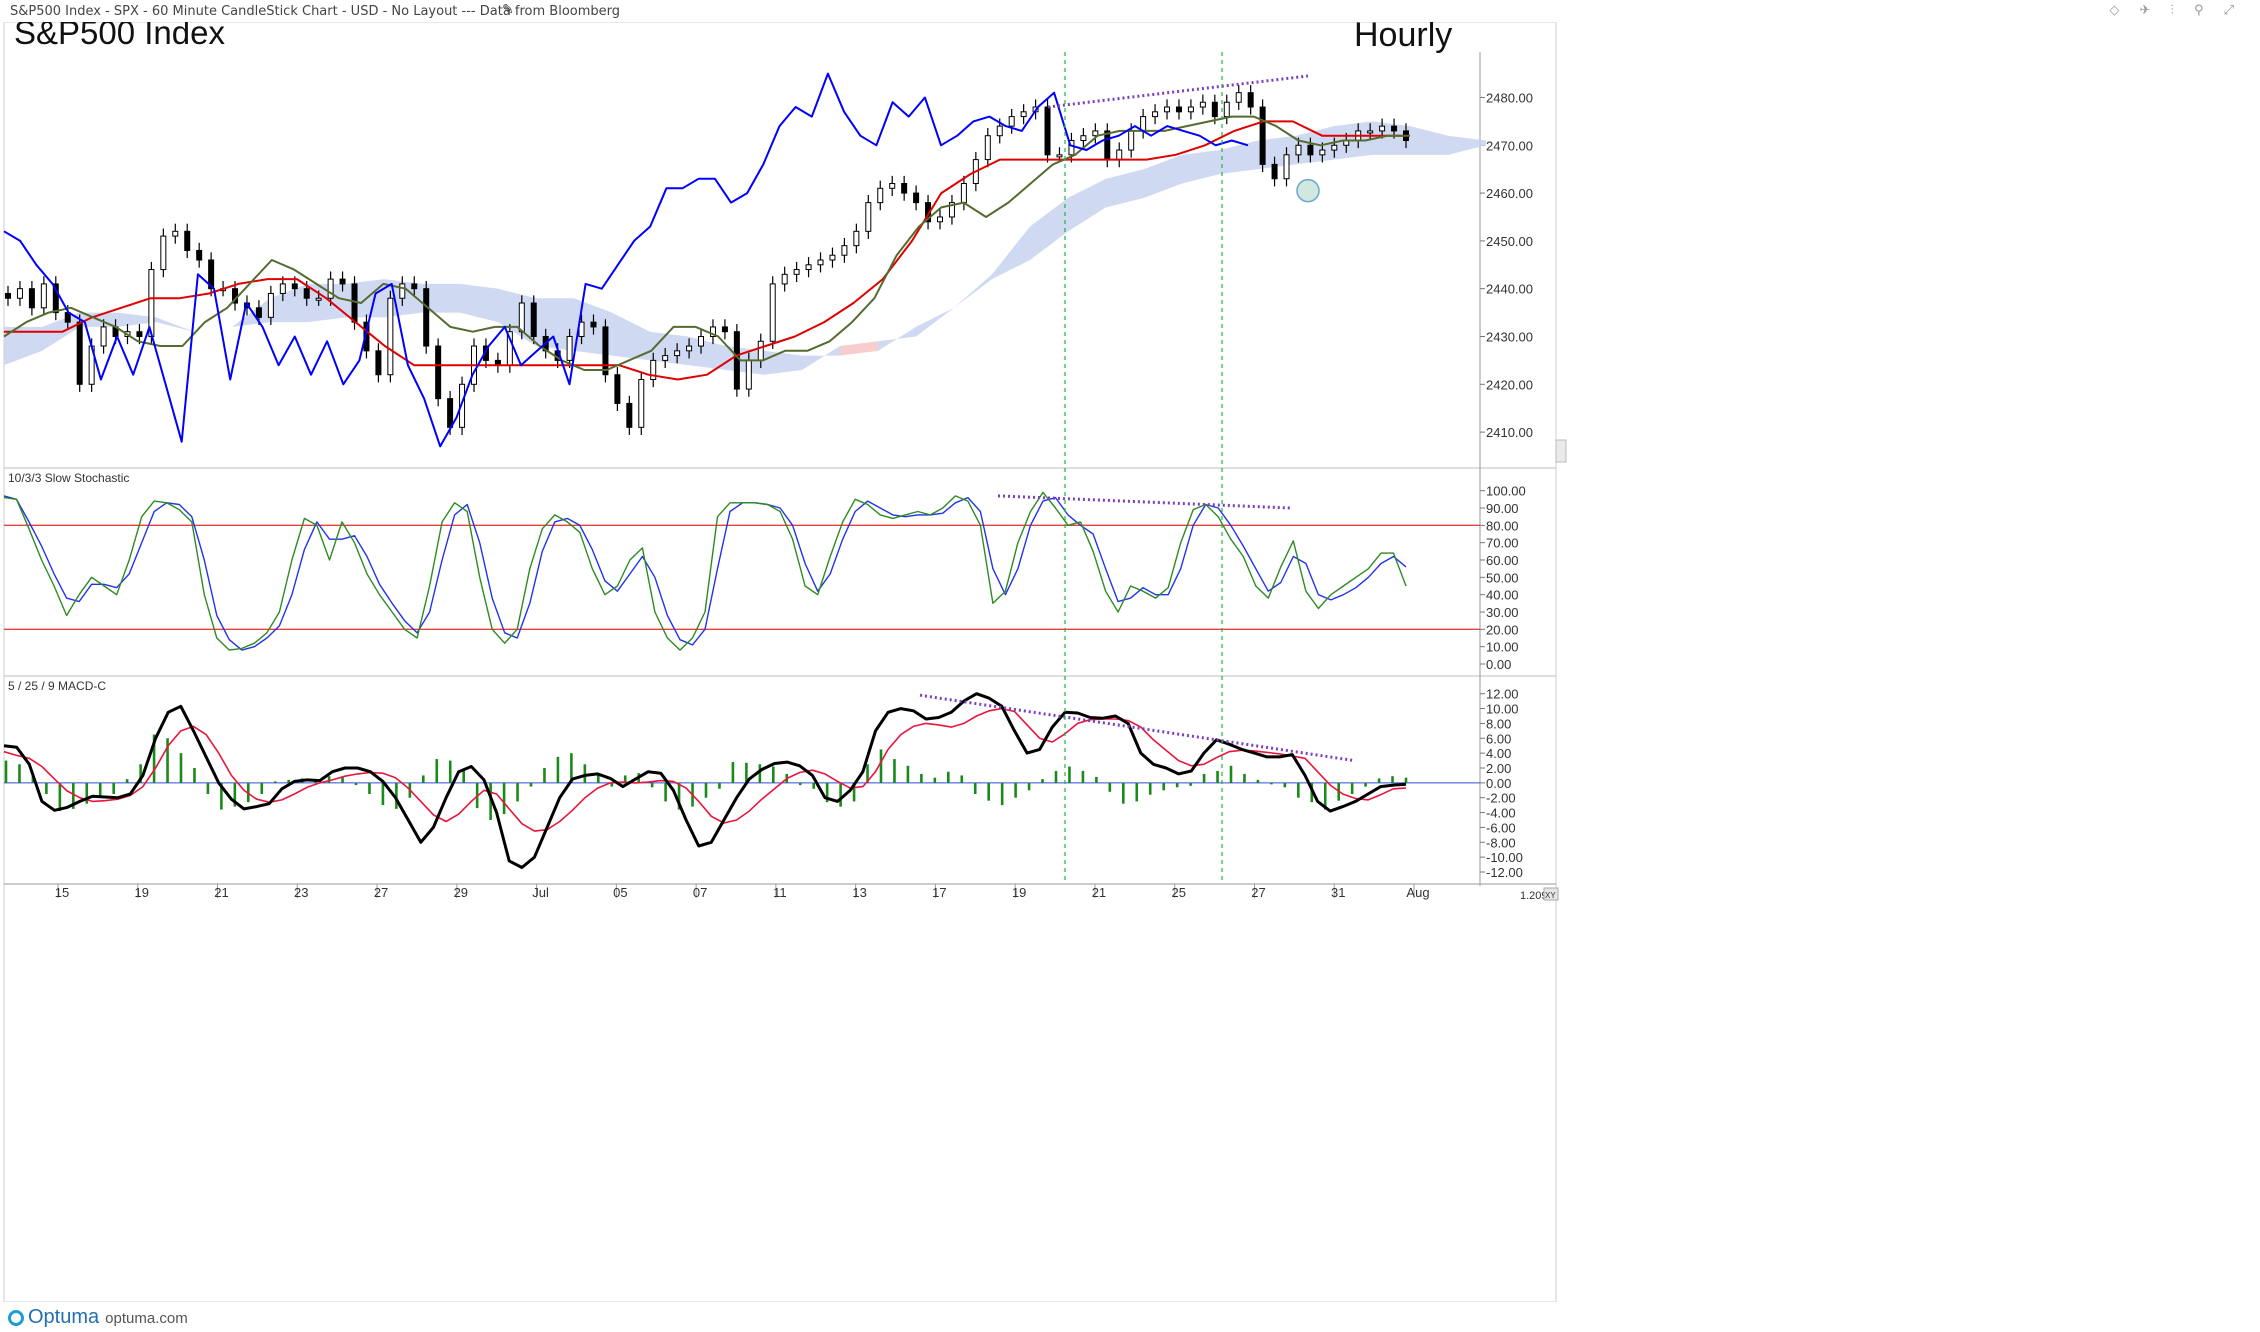 The image size is (2260, 1332). What do you see at coordinates (540, 892) in the screenshot?
I see `date-label: Jul` at bounding box center [540, 892].